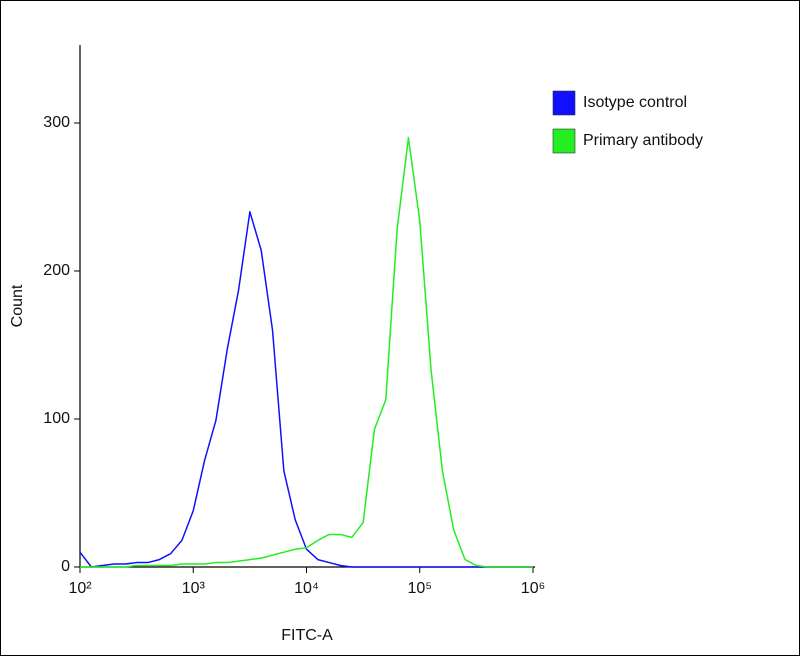 Image resolution: width=800 pixels, height=656 pixels. I want to click on y-axis-label: Count, so click(17, 305).